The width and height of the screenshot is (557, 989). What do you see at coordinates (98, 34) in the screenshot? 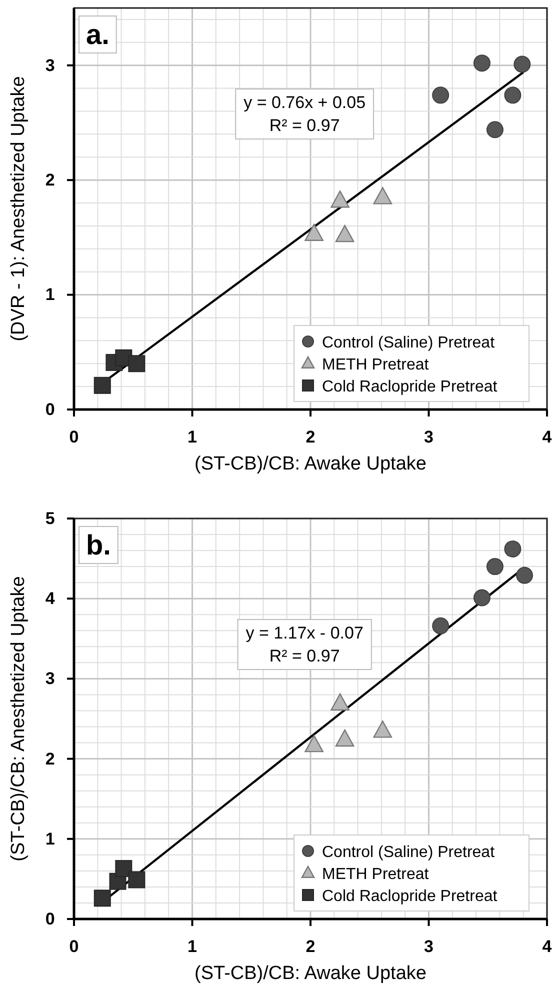
I see `chart-title: a.` at bounding box center [98, 34].